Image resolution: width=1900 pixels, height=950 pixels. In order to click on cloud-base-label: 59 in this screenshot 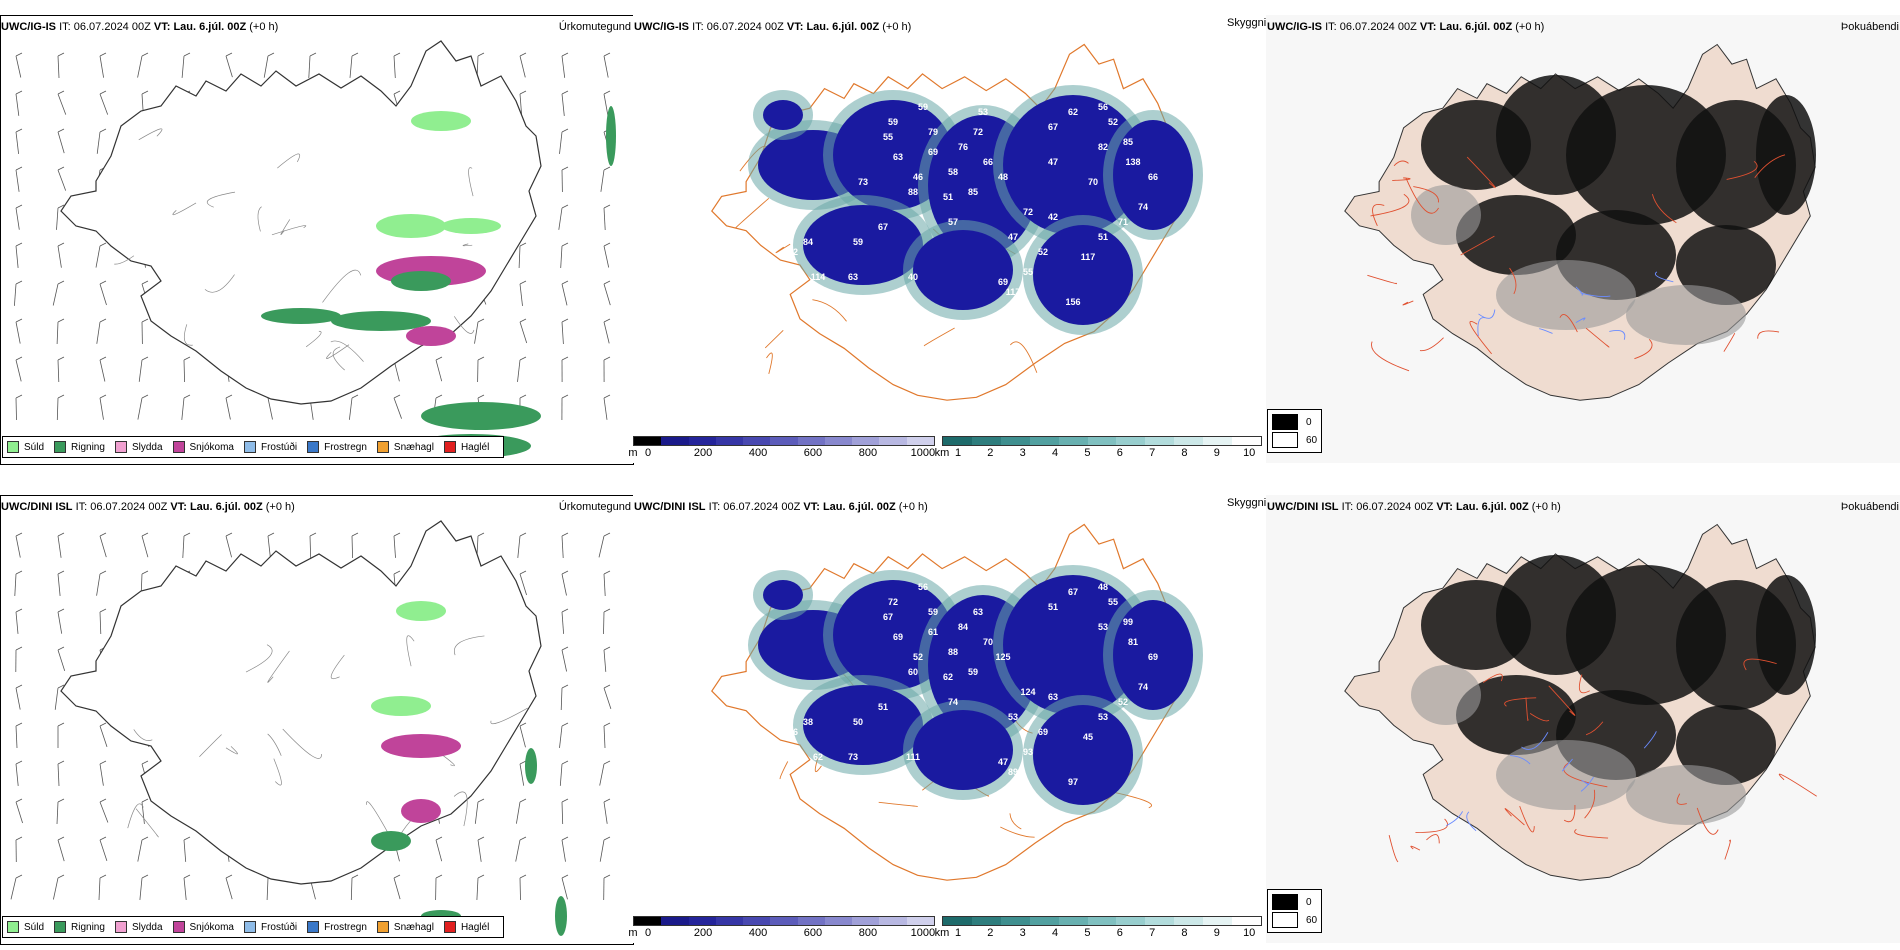, I will do `click(893, 122)`.